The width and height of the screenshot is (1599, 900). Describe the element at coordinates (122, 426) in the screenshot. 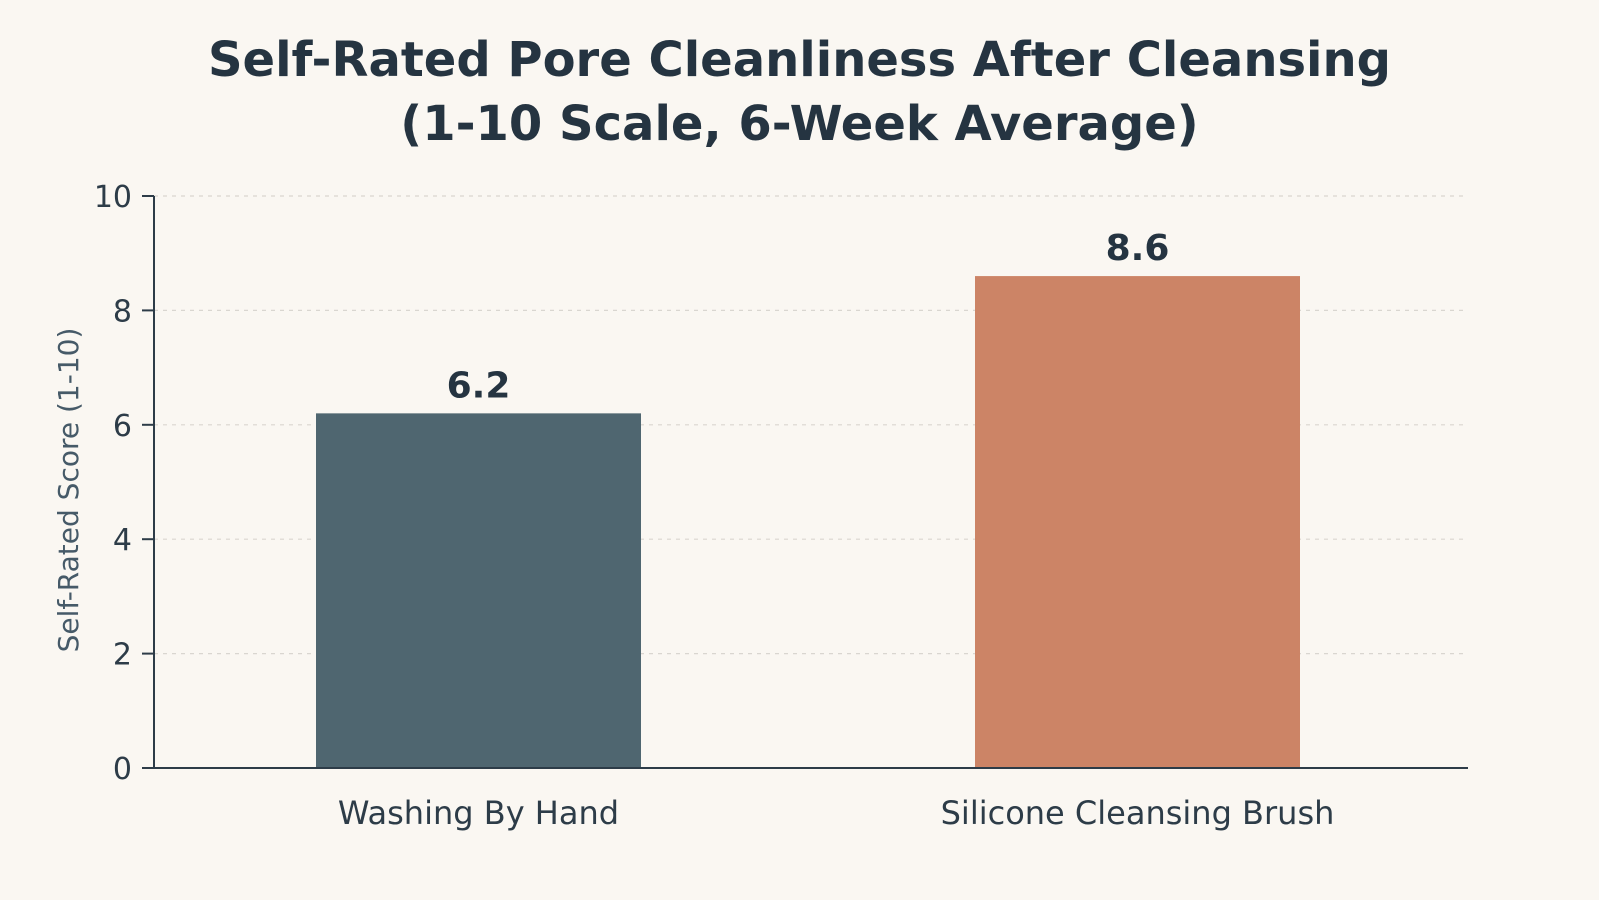

I see `y-tick-label: 6` at that location.